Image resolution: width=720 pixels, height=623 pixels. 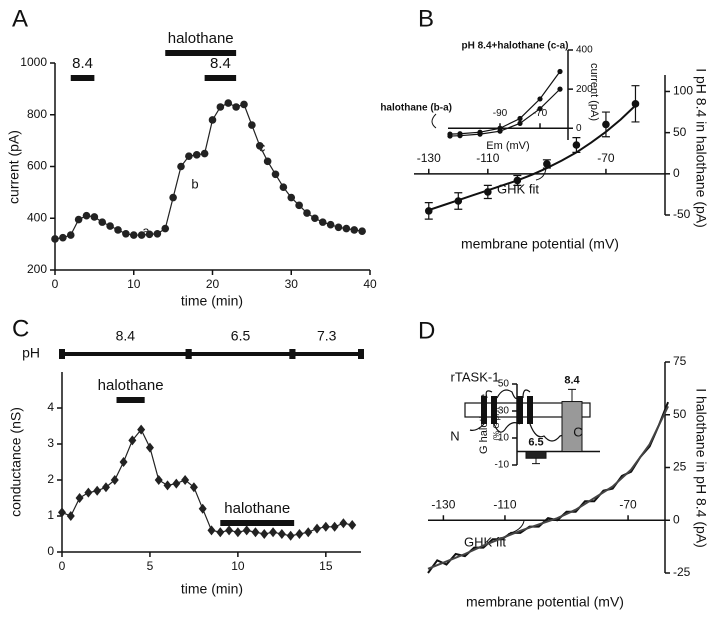 I want to click on y-tick-label: 0, so click(x=579, y=128).